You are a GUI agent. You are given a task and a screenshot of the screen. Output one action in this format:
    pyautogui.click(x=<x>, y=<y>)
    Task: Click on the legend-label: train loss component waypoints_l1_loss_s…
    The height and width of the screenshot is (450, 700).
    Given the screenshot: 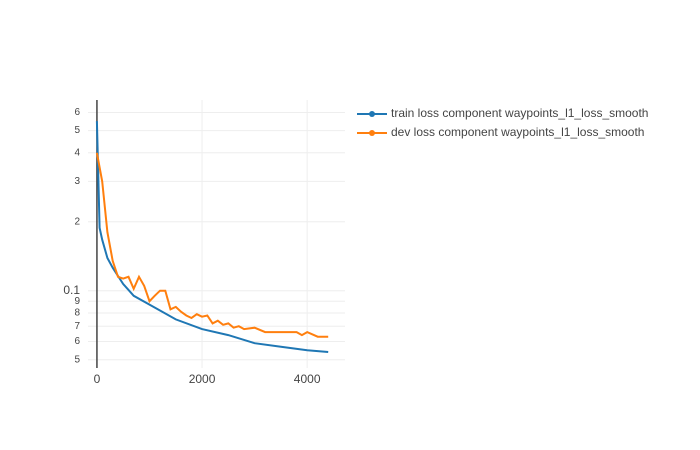 What is the action you would take?
    pyautogui.click(x=519, y=113)
    